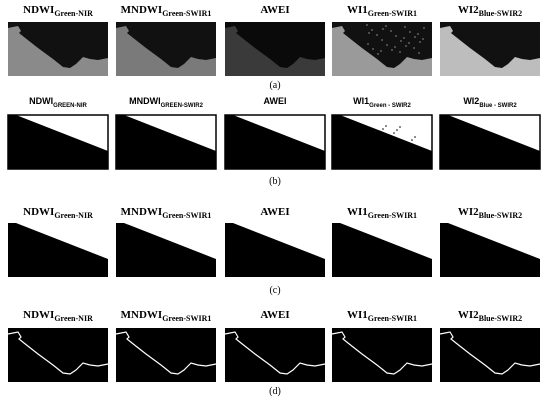 The image size is (550, 401). What do you see at coordinates (70, 106) in the screenshot?
I see `label-sub: GREEN-NIR` at bounding box center [70, 106].